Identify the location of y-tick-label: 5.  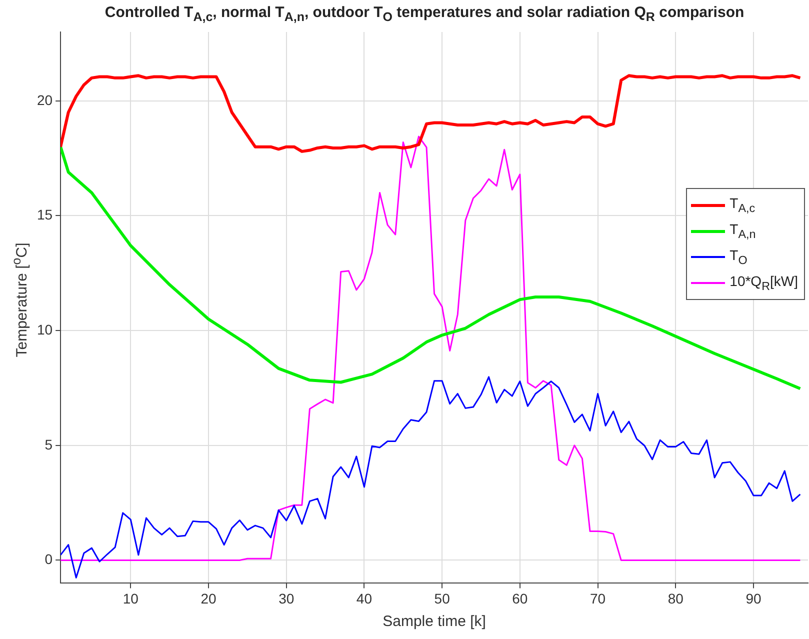
(48, 444).